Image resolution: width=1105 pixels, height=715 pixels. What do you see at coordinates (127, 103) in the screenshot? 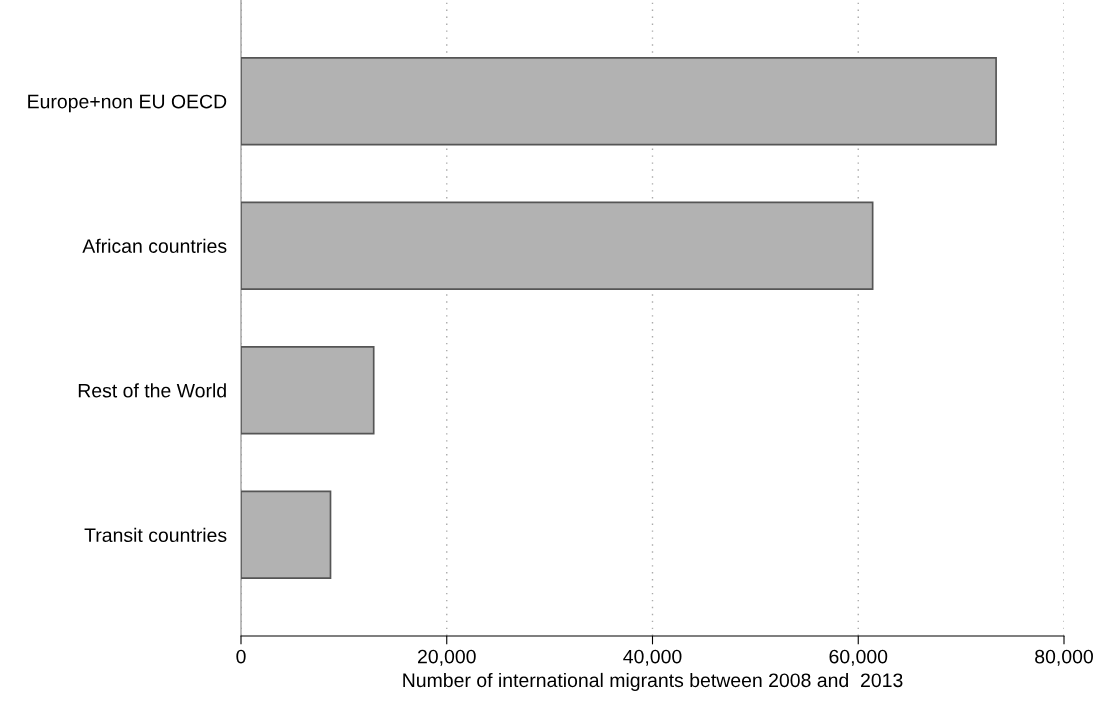
I see `y-tick-label: Europe+non EU OECD` at bounding box center [127, 103].